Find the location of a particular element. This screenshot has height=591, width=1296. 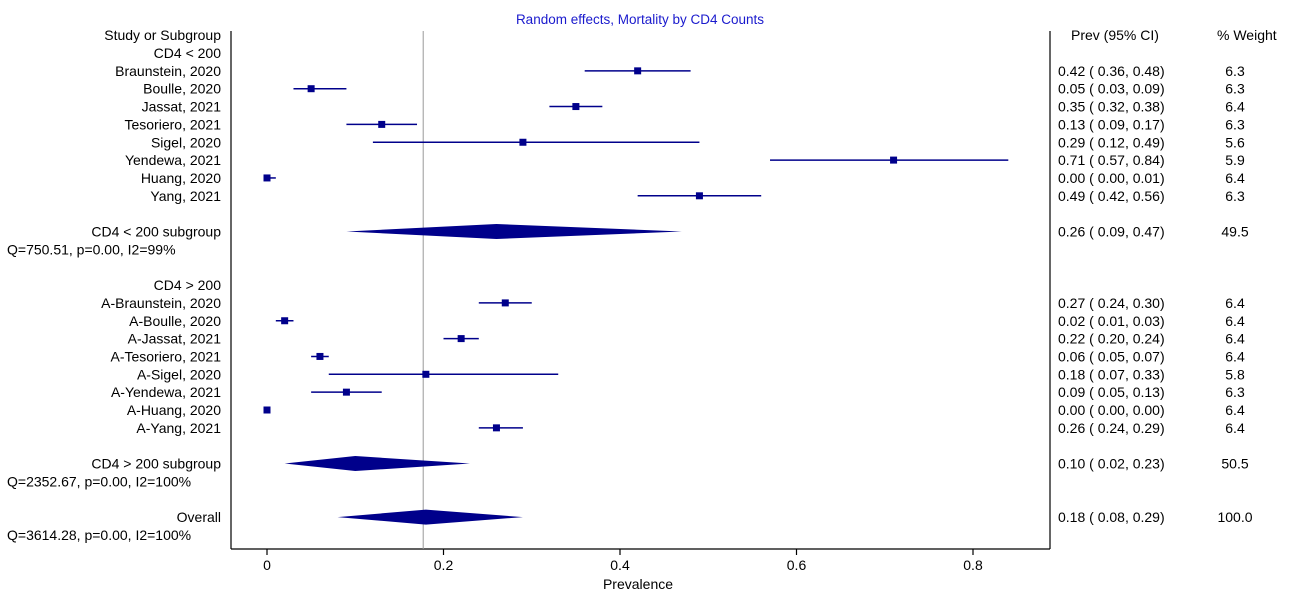

study-label: A-Jassat, 2021 is located at coordinates (175, 339).